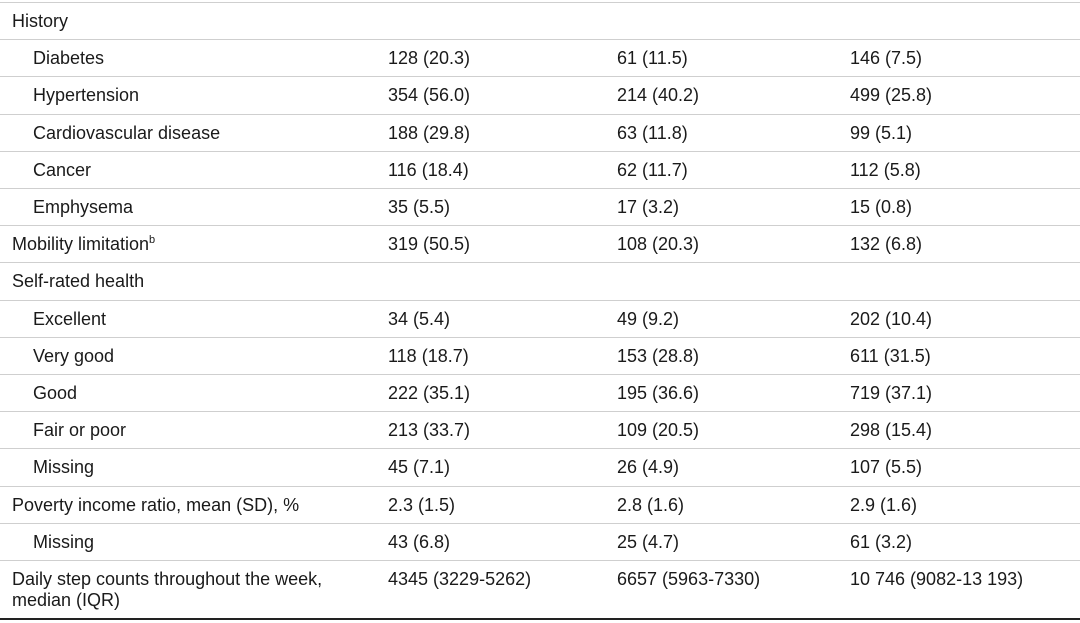  What do you see at coordinates (429, 393) in the screenshot?
I see `value-cell: 222 (35.1)` at bounding box center [429, 393].